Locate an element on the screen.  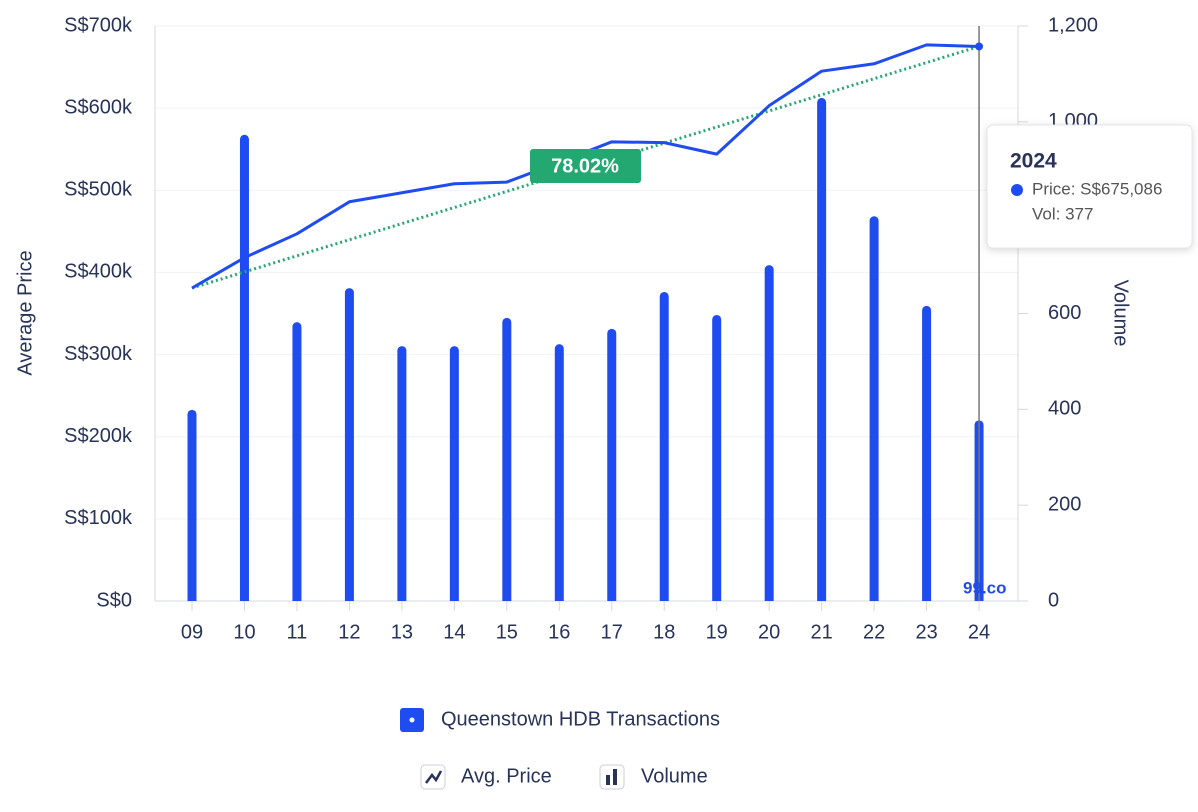
x-tick-label: 24 is located at coordinates (979, 632).